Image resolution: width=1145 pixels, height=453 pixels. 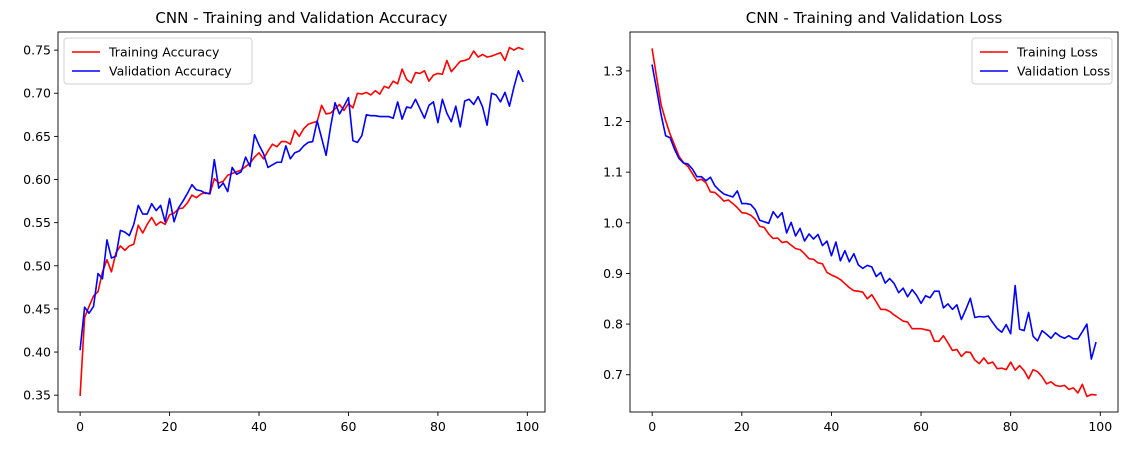 What do you see at coordinates (613, 121) in the screenshot?
I see `y-tick-label: 1.2` at bounding box center [613, 121].